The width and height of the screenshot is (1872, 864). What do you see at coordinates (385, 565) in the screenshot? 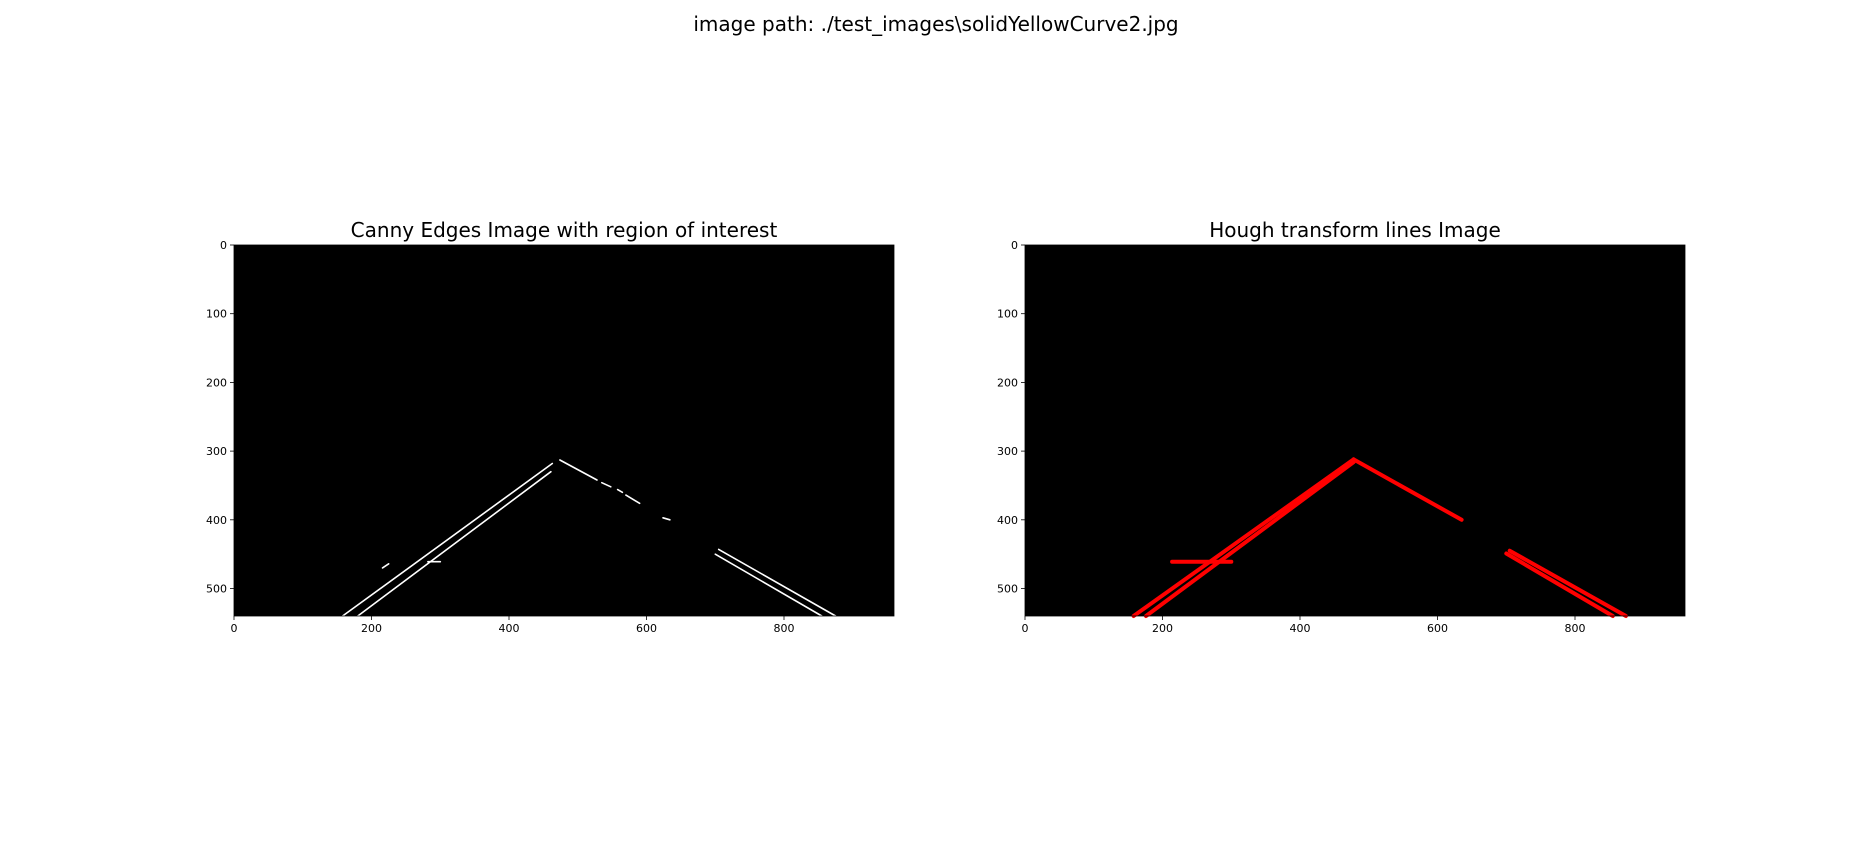
I see `left-lane-small-edge` at bounding box center [385, 565].